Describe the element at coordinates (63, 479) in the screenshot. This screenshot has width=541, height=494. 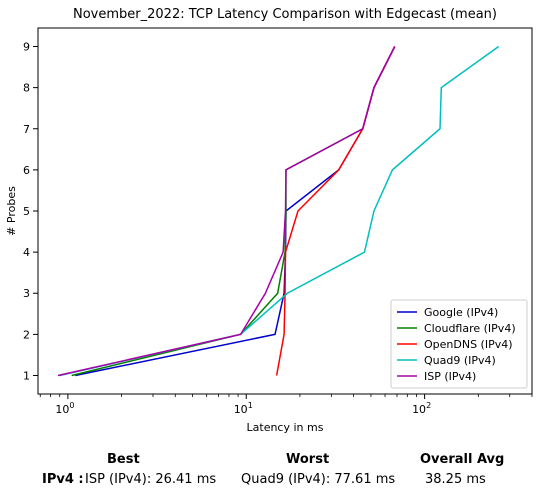
I see `ipv4-row-label: IPv4 :` at that location.